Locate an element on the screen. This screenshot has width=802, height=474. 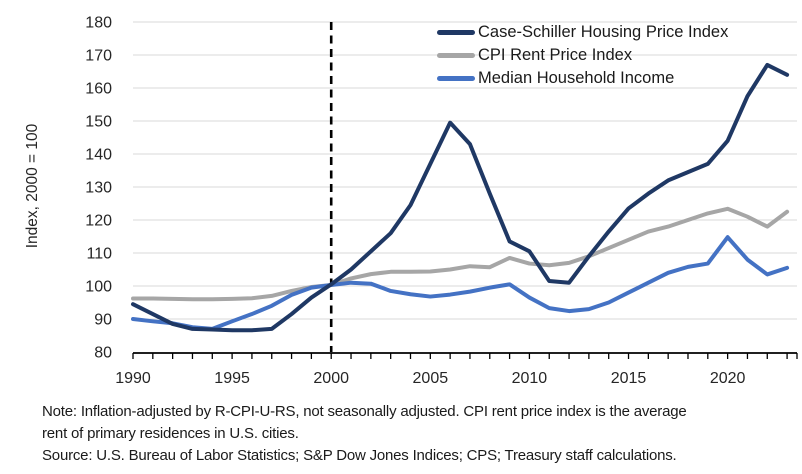
y-tick-label: 130 is located at coordinates (98, 188).